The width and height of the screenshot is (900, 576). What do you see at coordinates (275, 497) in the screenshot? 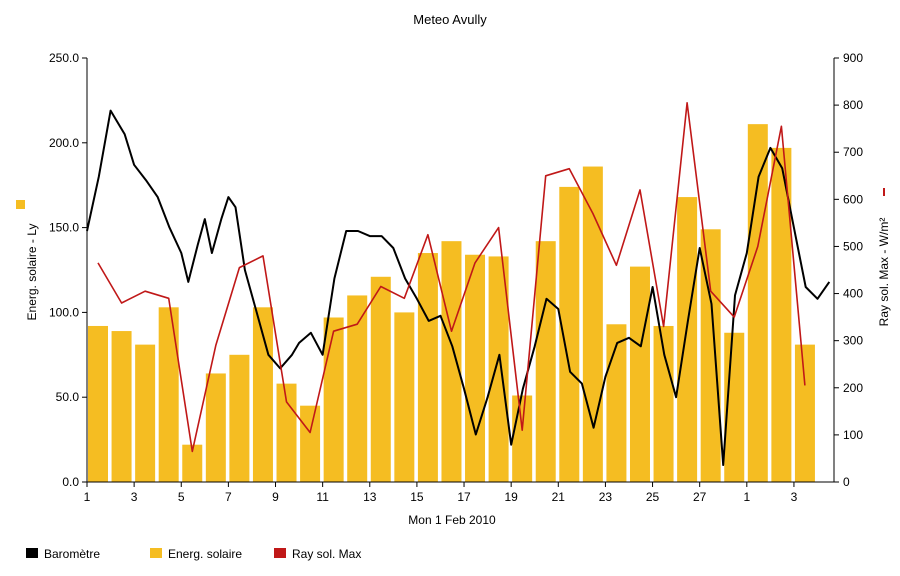
I see `x-tick-label: 9` at bounding box center [275, 497].